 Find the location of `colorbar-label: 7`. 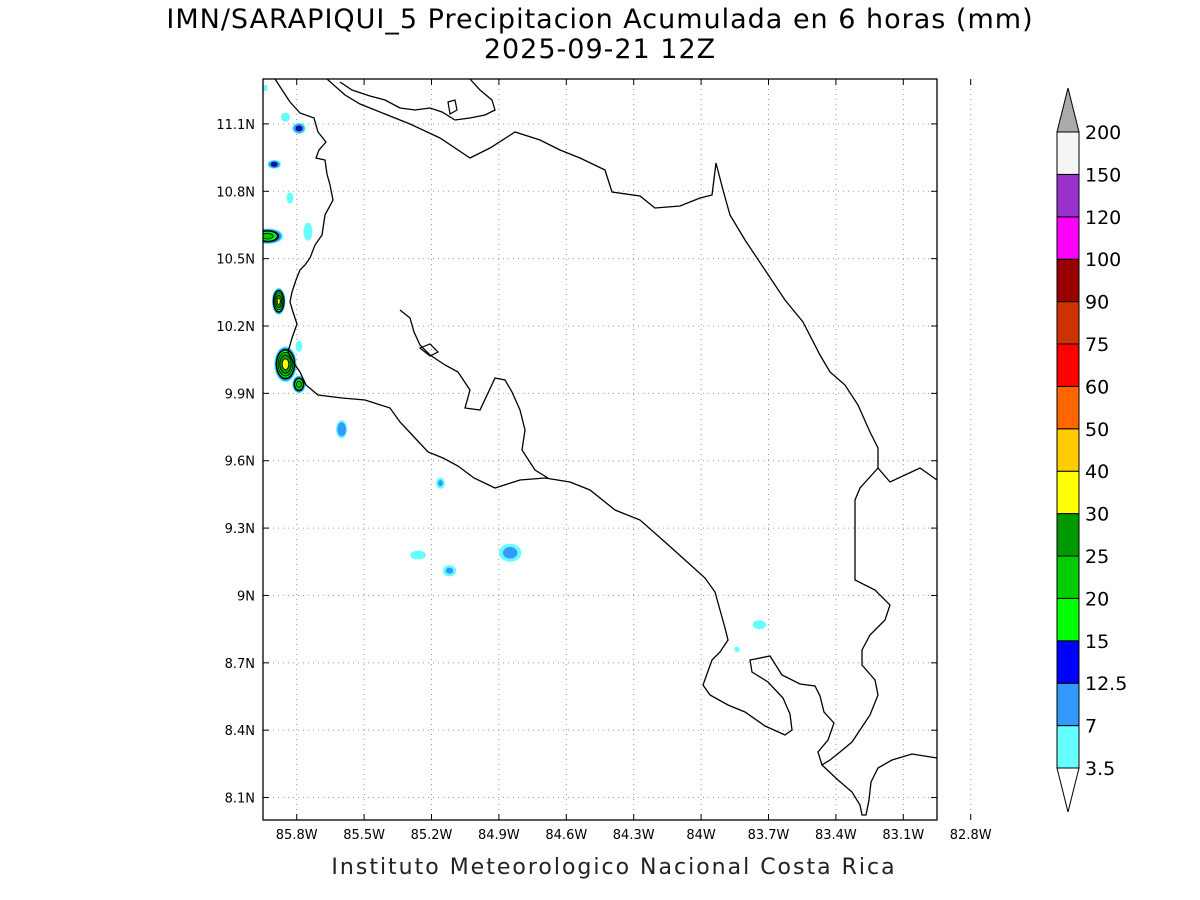

colorbar-label: 7 is located at coordinates (1091, 727).